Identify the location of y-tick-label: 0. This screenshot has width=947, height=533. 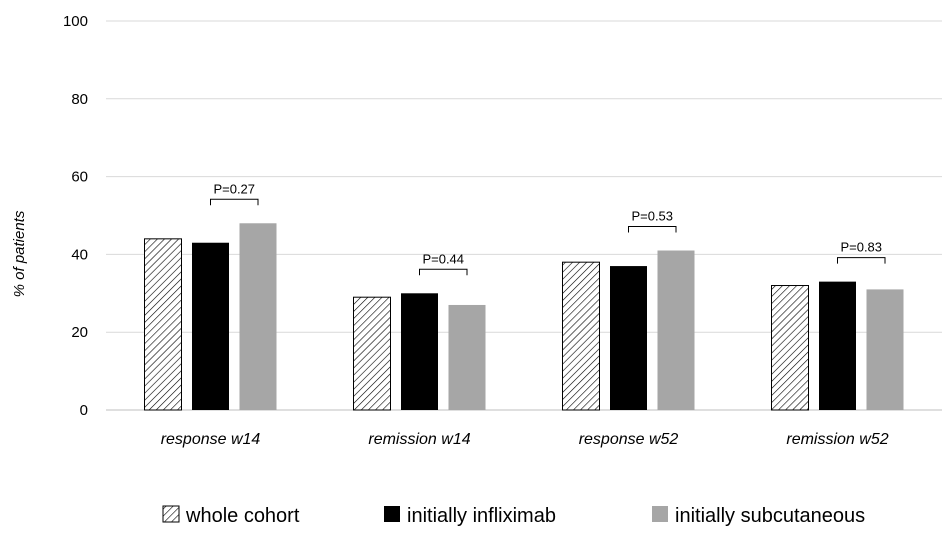
(84, 410).